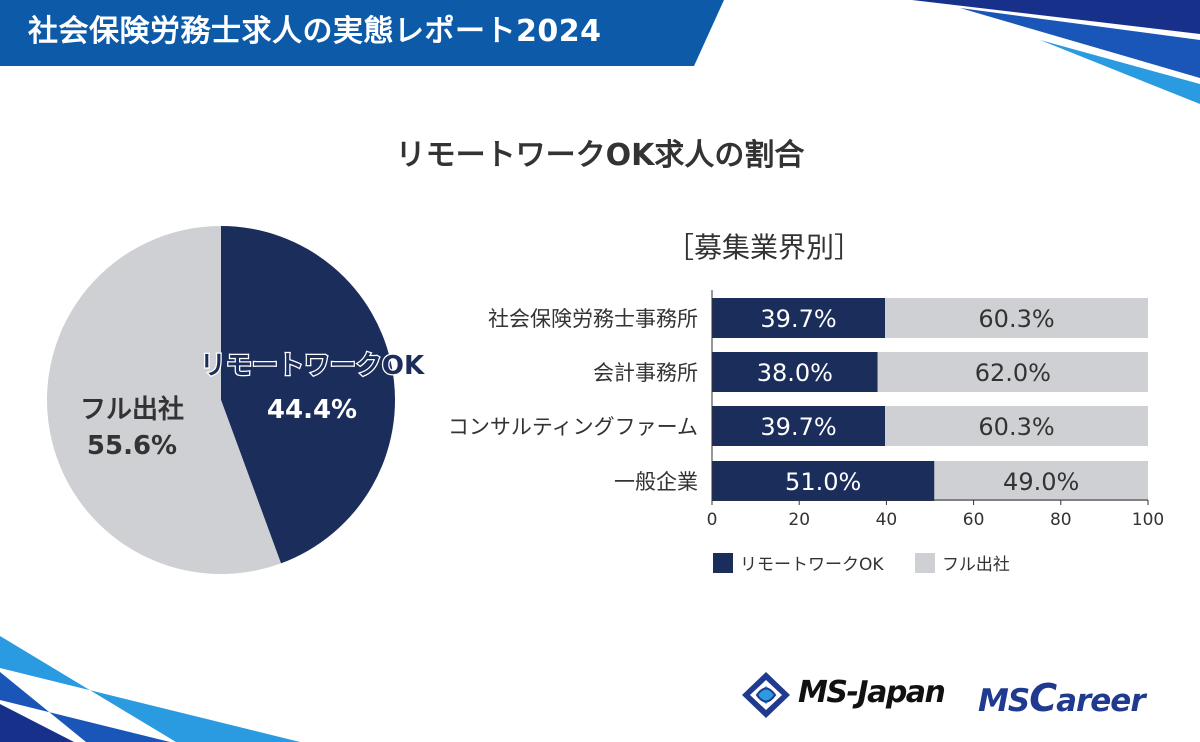 This screenshot has height=742, width=1200. I want to click on report-title: 社会保険労務士求人の実態レポート2024, so click(315, 31).